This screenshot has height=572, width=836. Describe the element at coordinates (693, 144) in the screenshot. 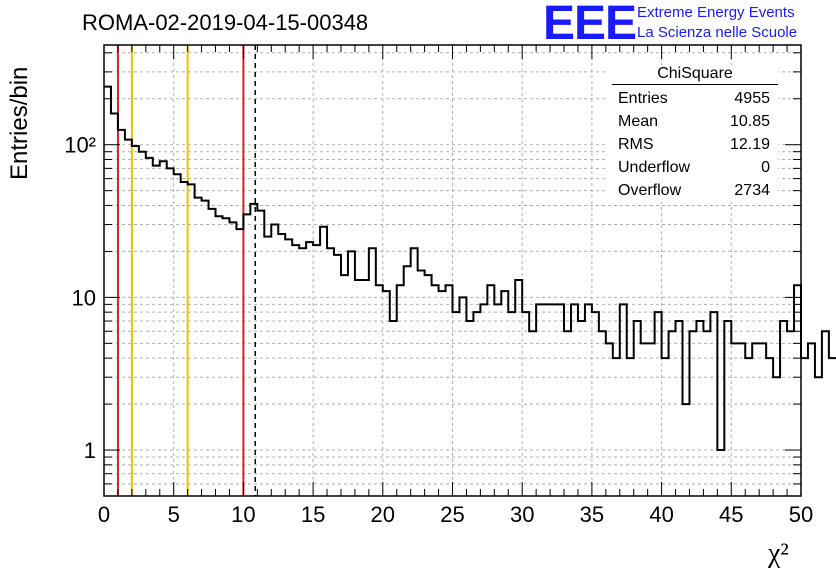

I see `stats-row-rms: RMS 12.19` at that location.